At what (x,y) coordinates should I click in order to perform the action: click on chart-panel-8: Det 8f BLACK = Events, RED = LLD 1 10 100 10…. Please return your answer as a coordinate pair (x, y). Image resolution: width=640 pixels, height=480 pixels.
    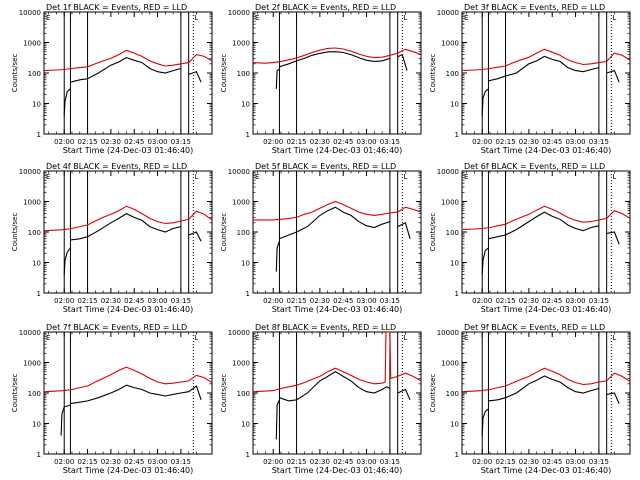
    Looking at the image, I should click on (321, 399).